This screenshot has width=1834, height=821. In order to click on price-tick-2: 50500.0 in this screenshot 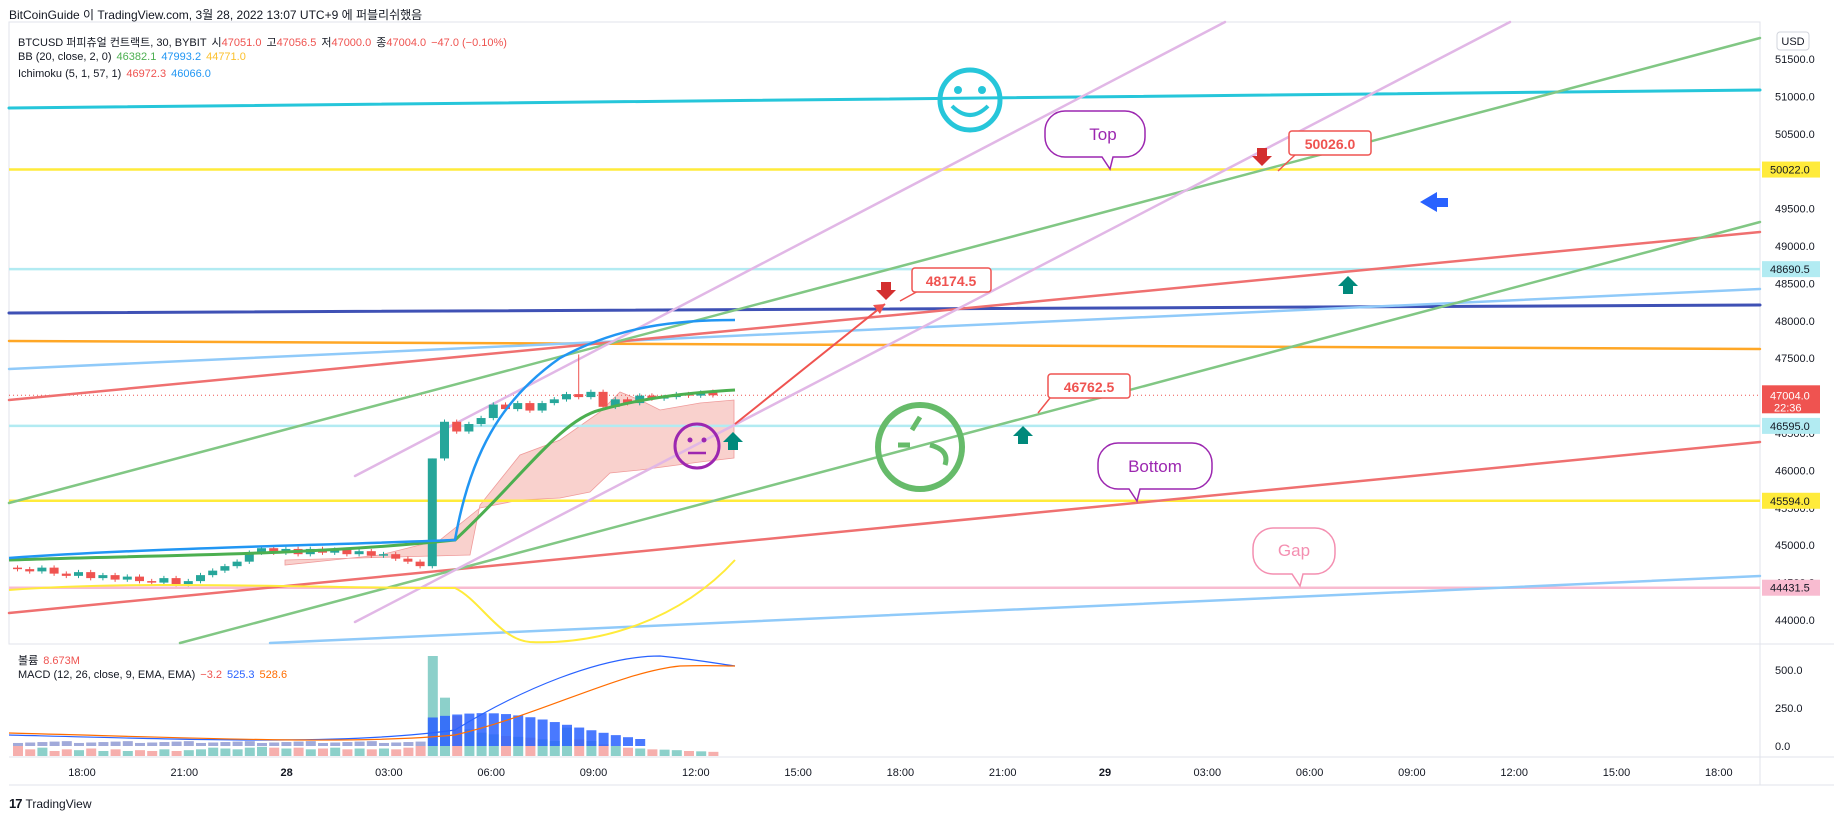, I will do `click(1795, 135)`.